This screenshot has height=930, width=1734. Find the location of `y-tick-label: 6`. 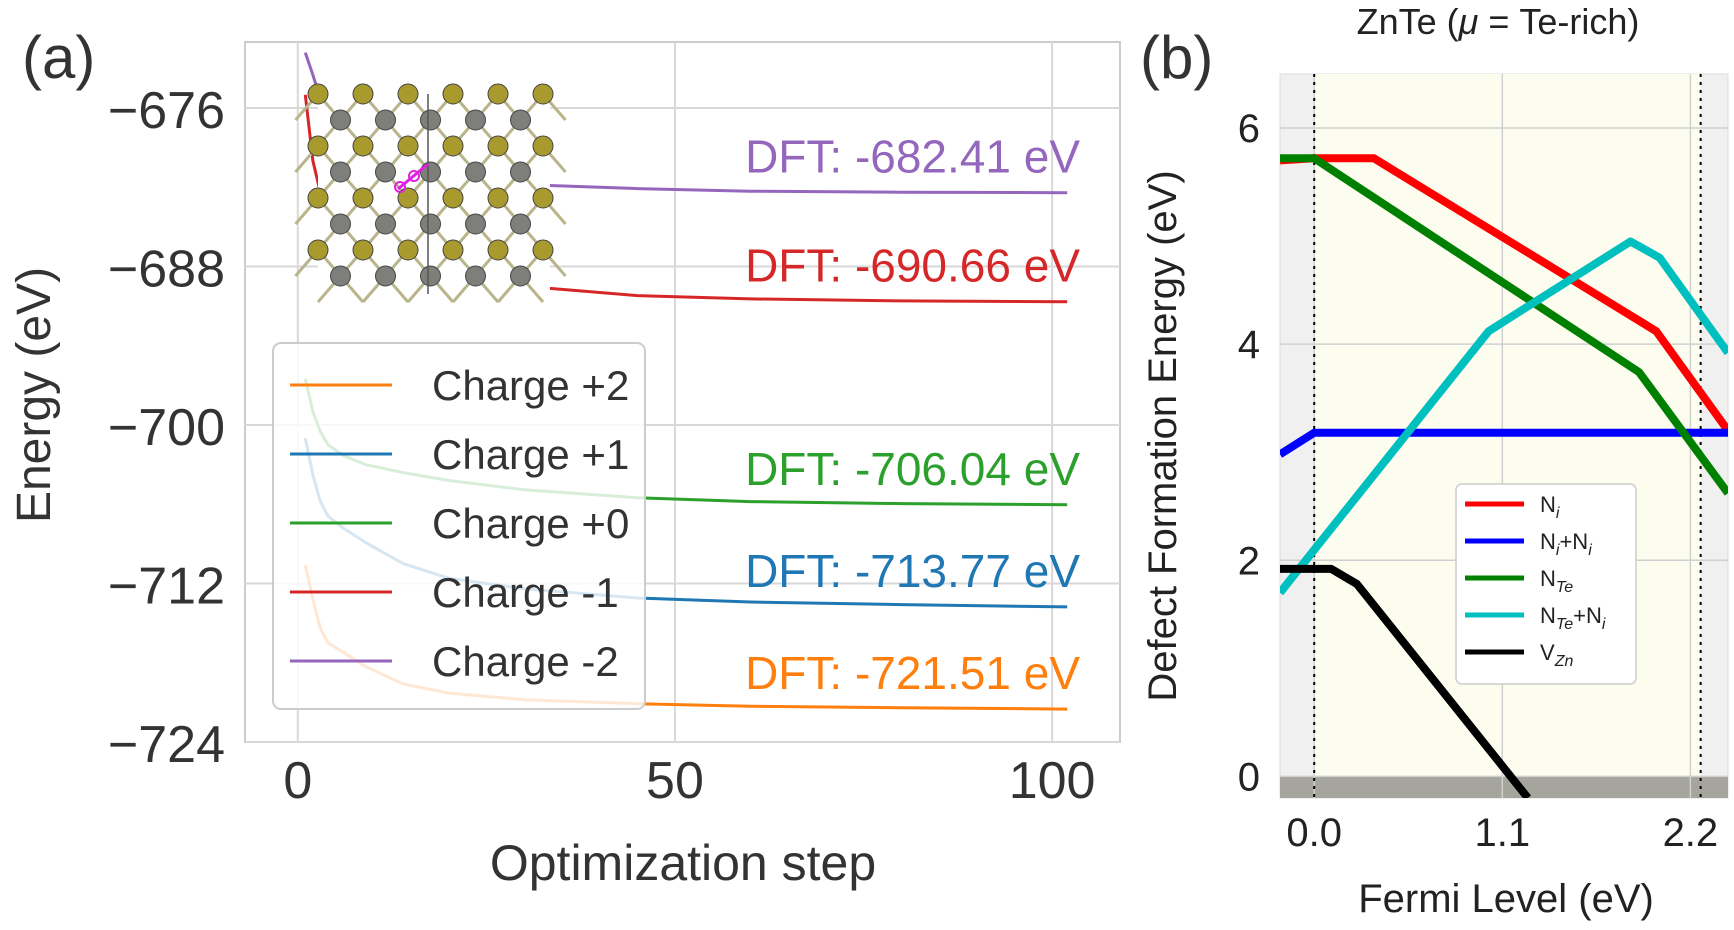

y-tick-label: 6 is located at coordinates (1249, 129).